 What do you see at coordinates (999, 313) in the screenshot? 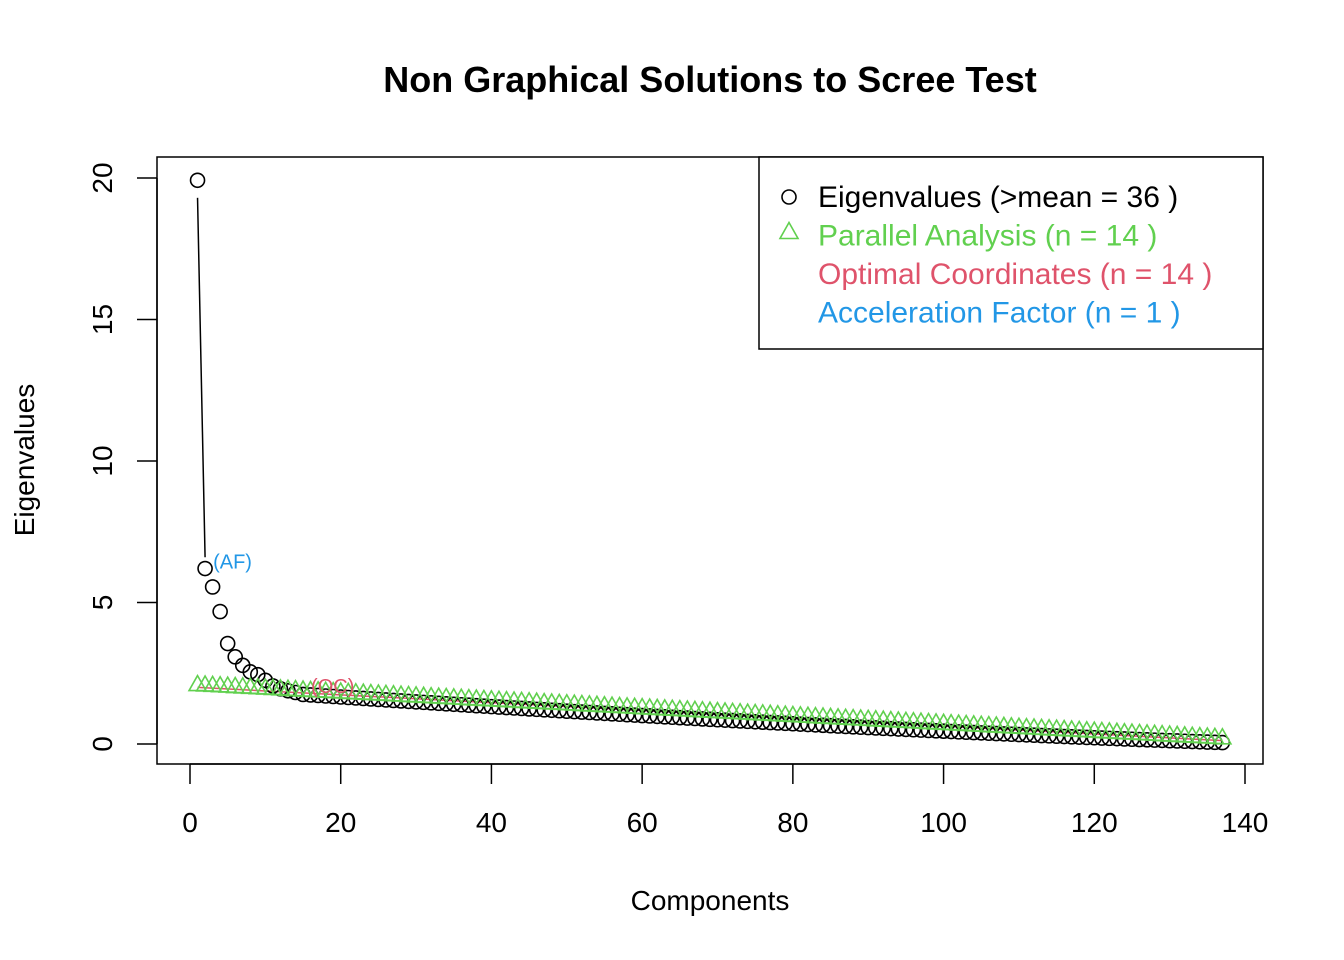
I see `legend-entry: Acceleration Factor (n = 1 )` at bounding box center [999, 313].